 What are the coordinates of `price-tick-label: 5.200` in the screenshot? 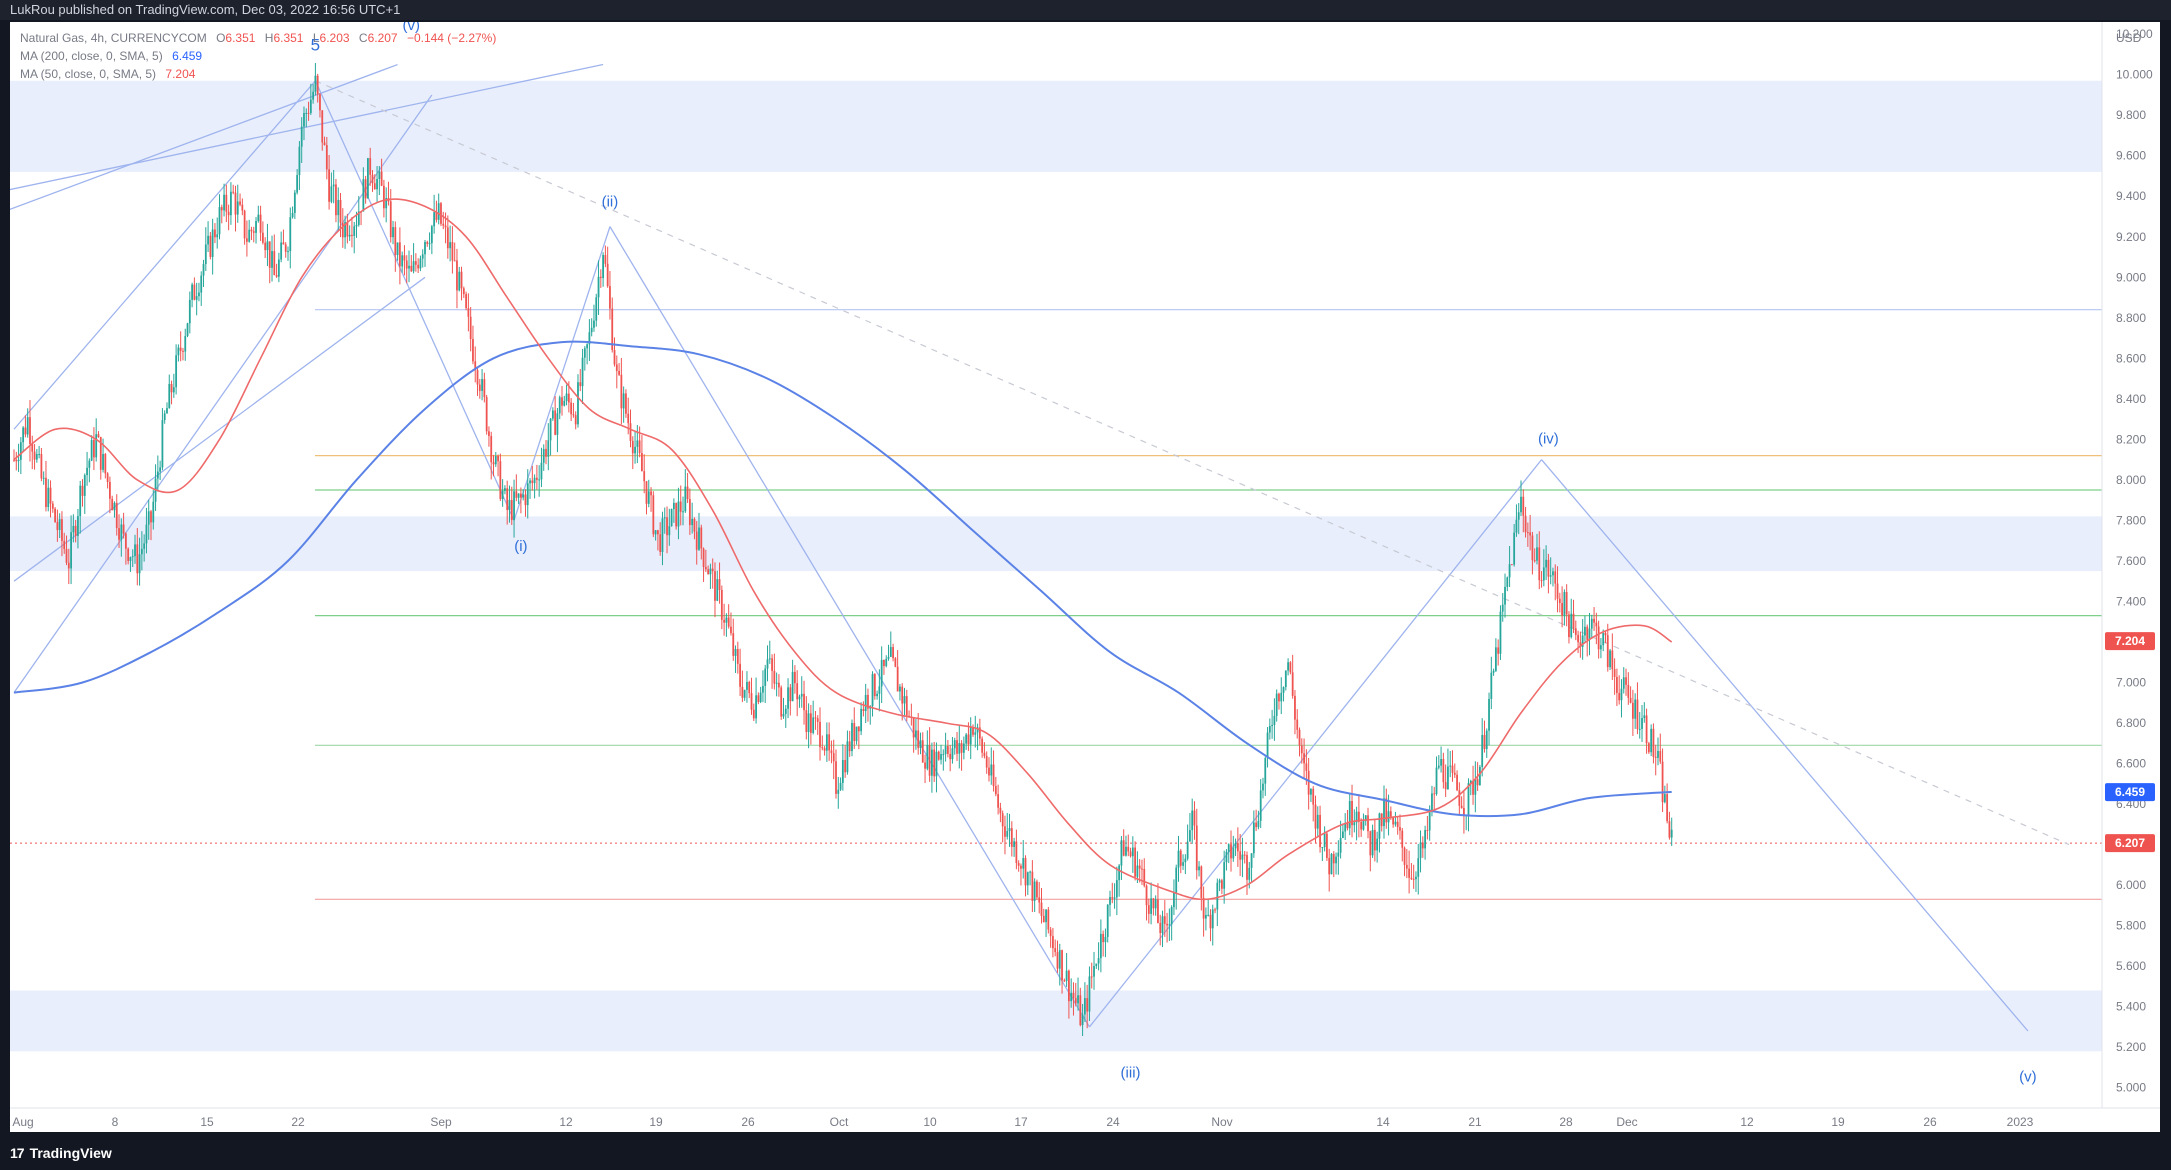 It's located at (2131, 1047).